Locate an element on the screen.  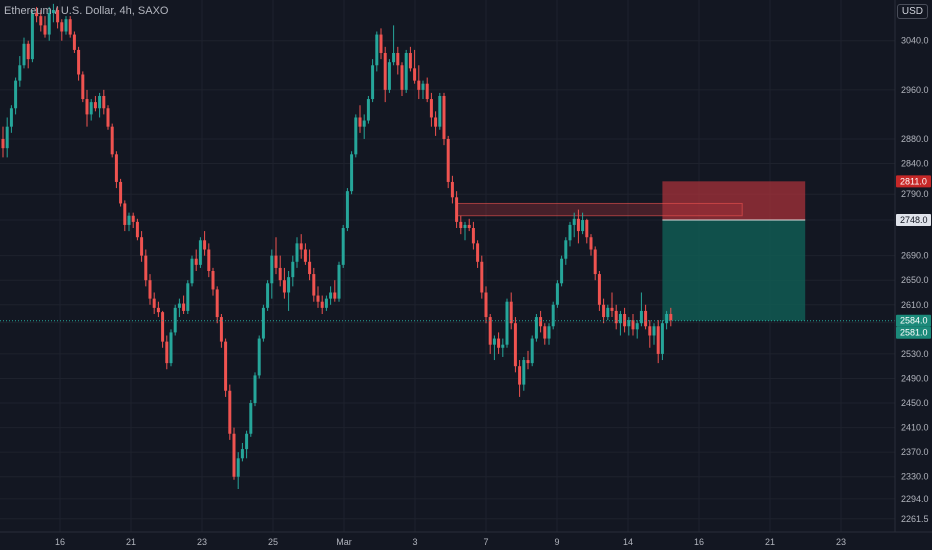
price-tick-label: 2370.0 is located at coordinates (915, 452).